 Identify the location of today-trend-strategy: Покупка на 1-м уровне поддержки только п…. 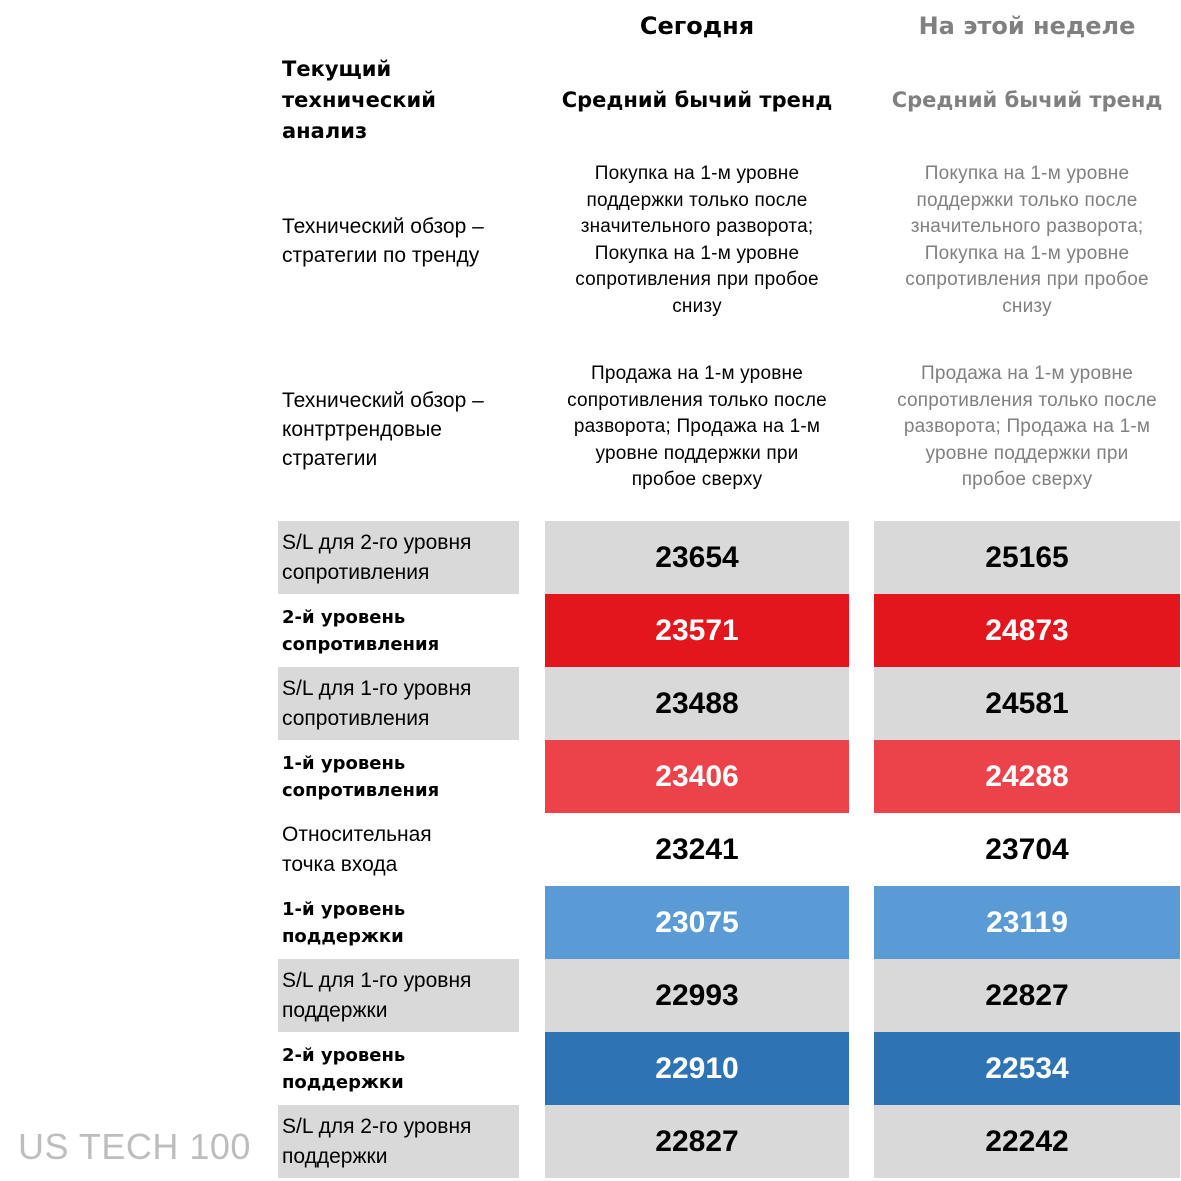
(697, 241).